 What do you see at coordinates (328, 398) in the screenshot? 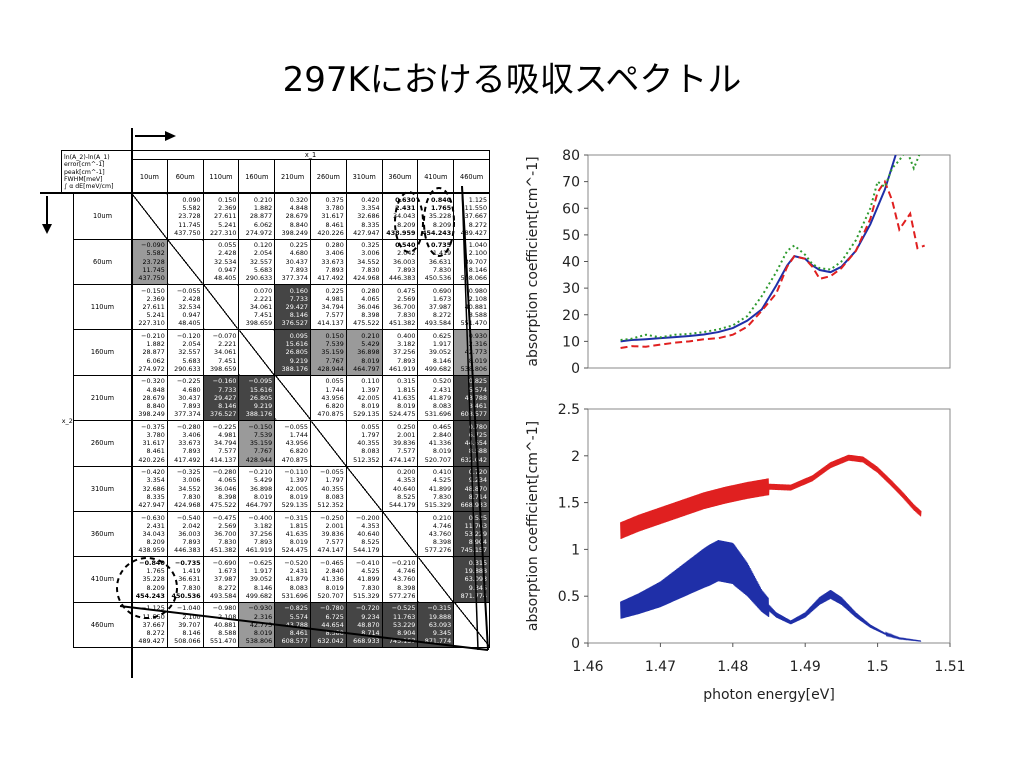
I see `matrix-cell: 0.055 1.744 43.956 6.820 470.875` at bounding box center [328, 398].